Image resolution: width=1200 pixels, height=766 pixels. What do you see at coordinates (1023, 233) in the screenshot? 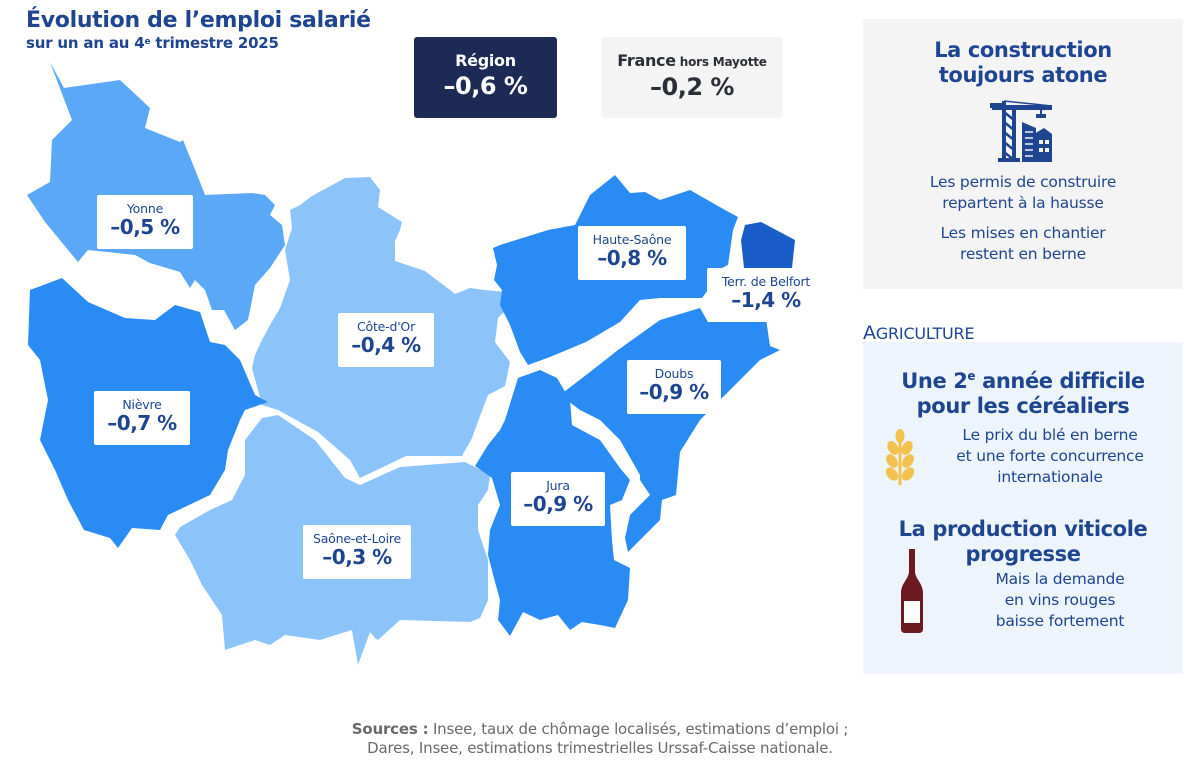
I see `construction-text2-line1: Les mises en chantier` at bounding box center [1023, 233].